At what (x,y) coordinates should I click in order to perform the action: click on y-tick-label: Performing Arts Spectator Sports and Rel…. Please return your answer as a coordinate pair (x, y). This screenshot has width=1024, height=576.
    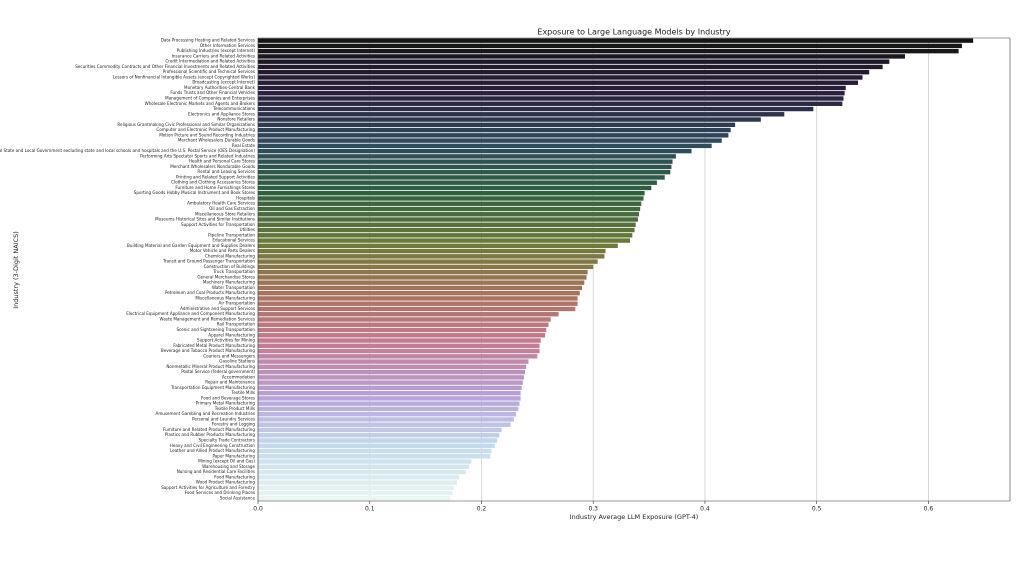
    Looking at the image, I should click on (197, 155).